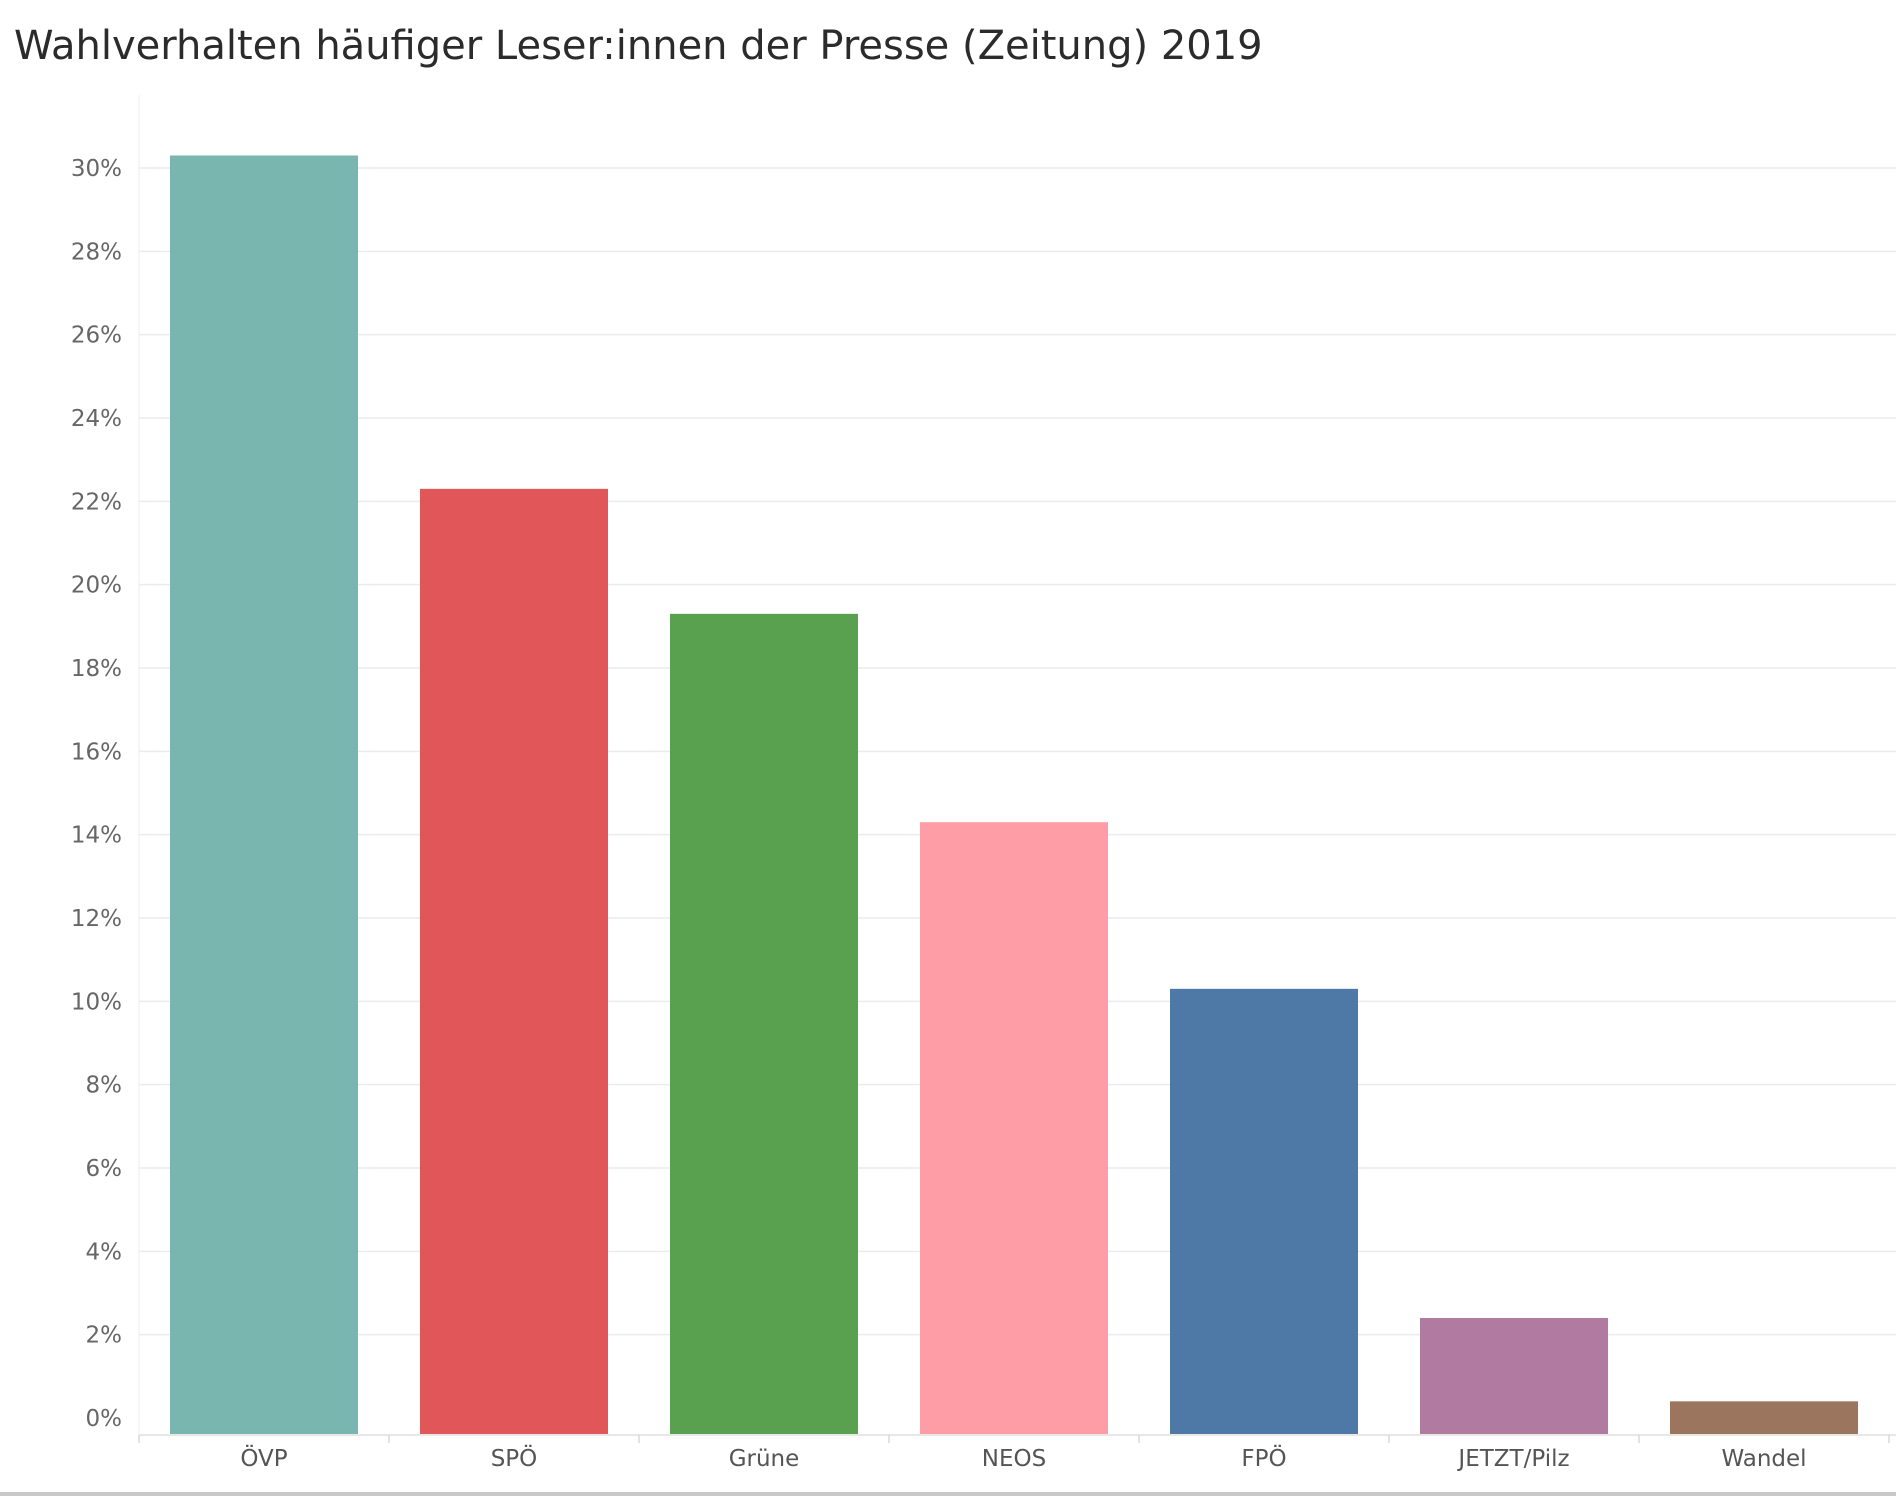 Image resolution: width=1896 pixels, height=1496 pixels. I want to click on y-tick-label: 18%, so click(96, 669).